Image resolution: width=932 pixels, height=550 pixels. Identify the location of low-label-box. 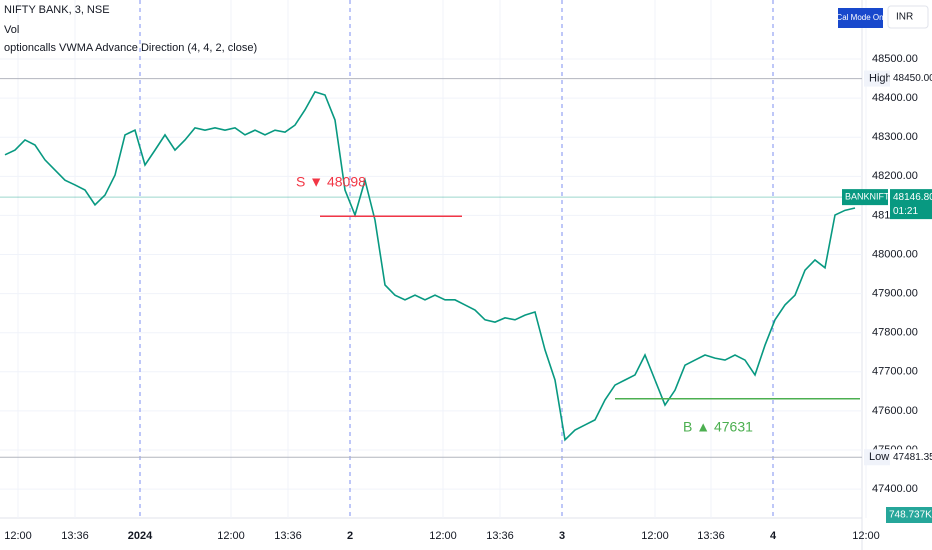
(877, 457).